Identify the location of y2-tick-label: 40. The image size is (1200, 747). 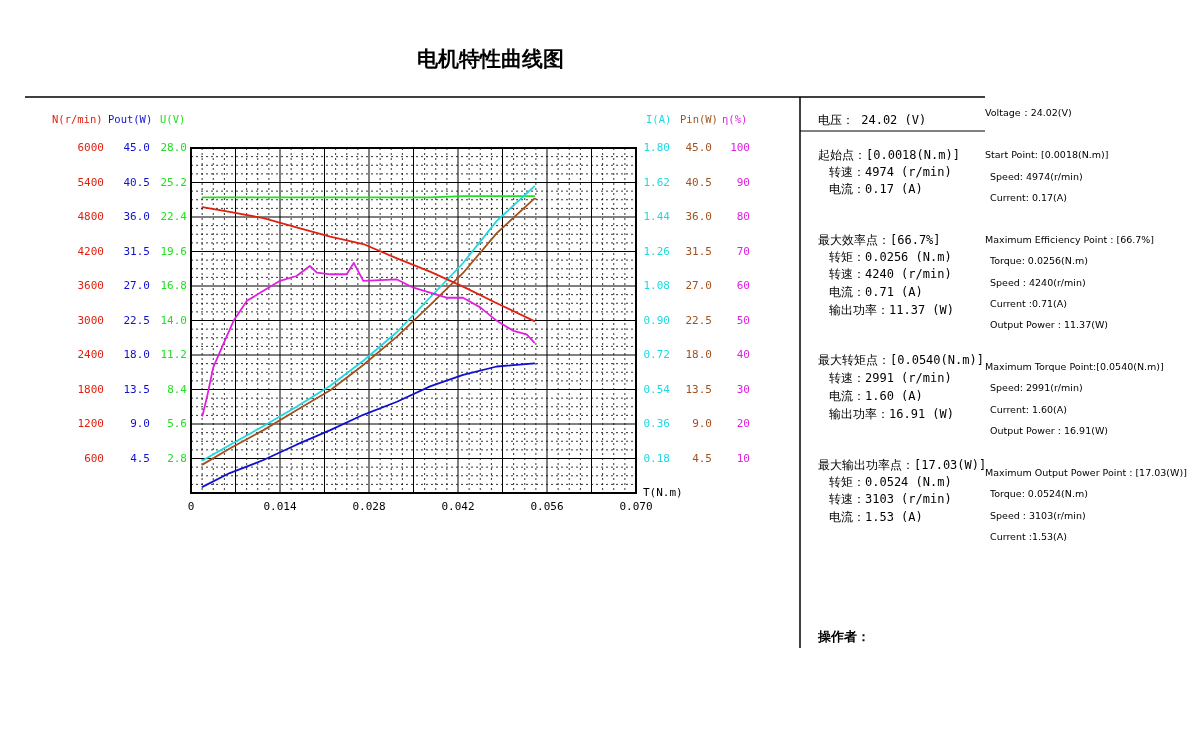
(743, 354).